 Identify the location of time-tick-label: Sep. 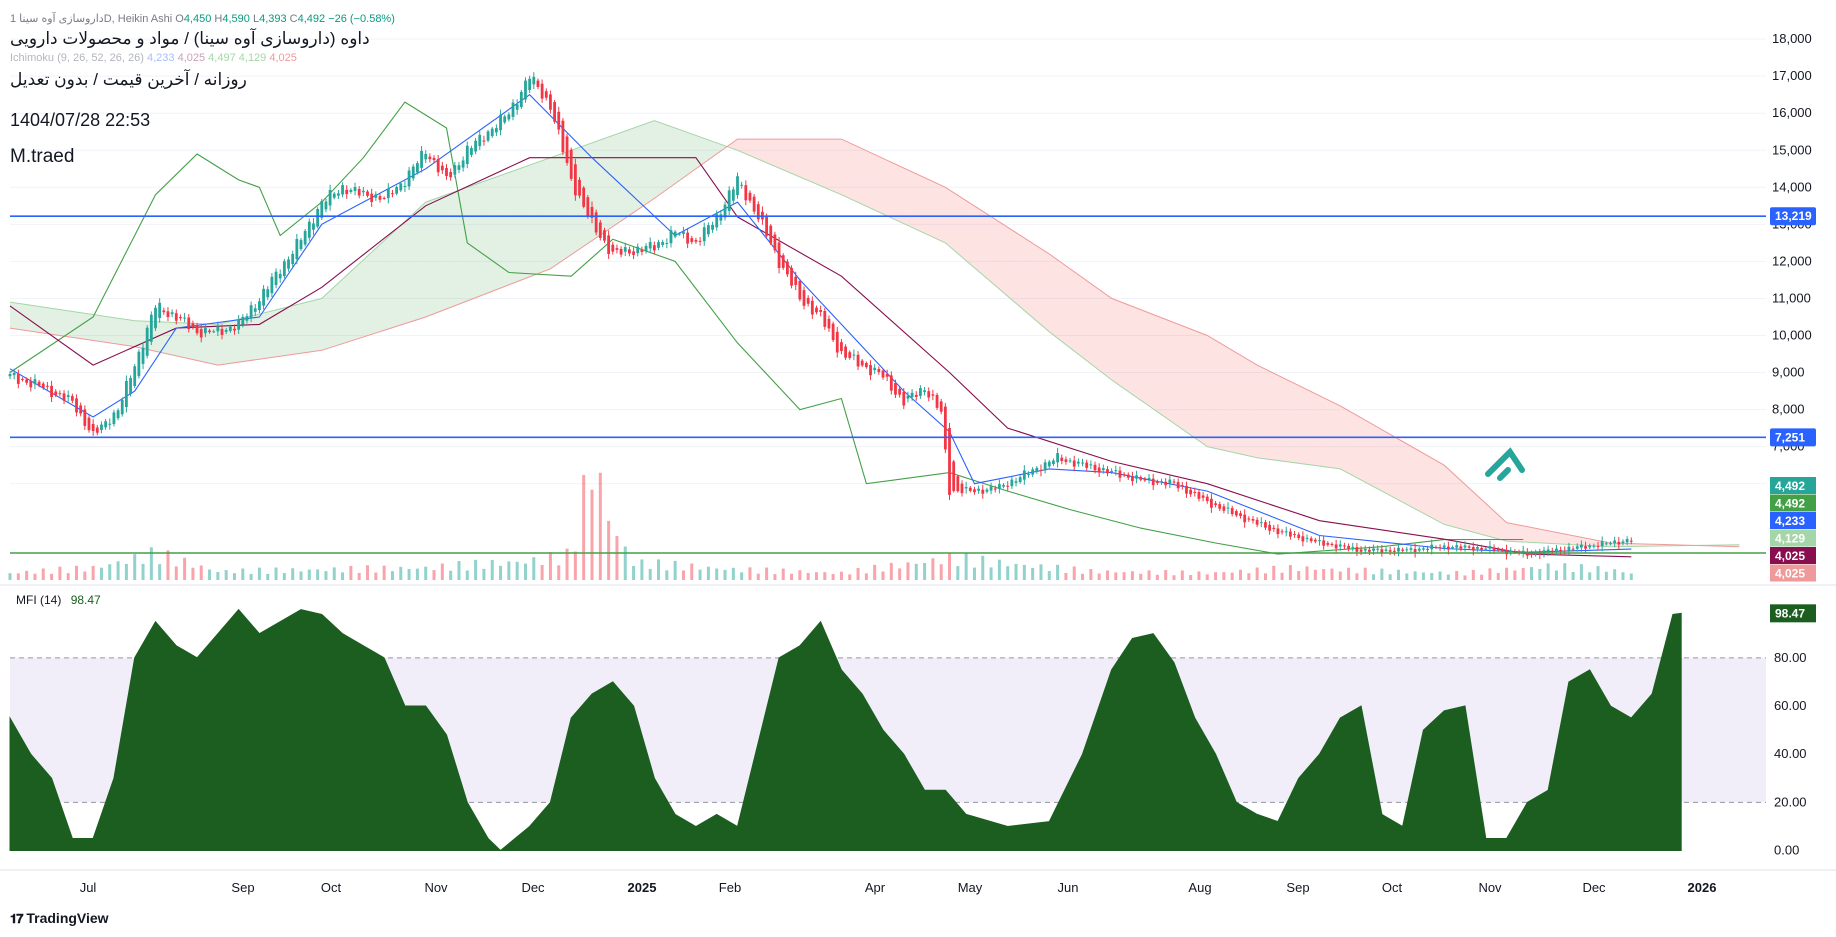
(1297, 887).